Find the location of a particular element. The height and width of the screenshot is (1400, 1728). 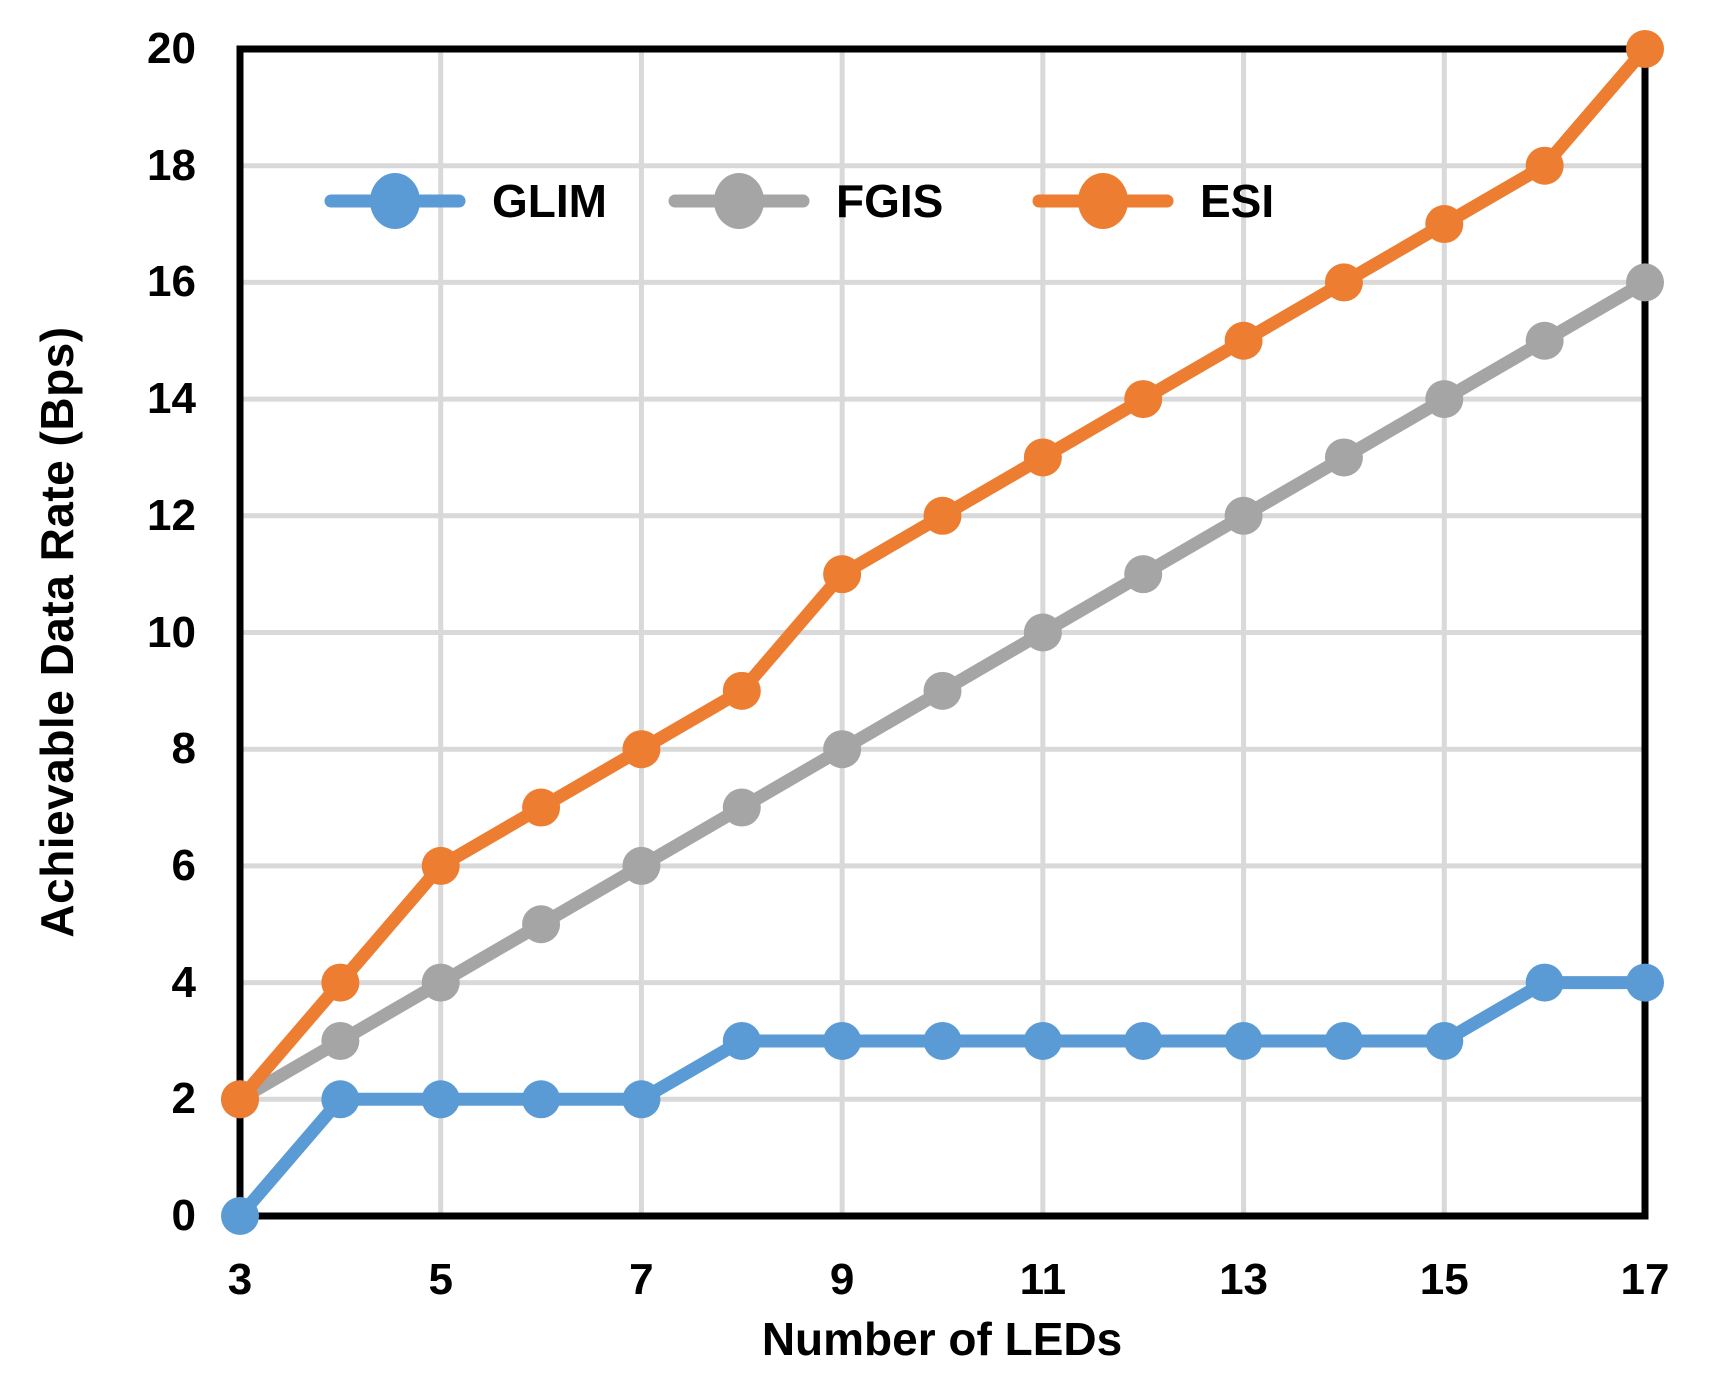

x-tick-label: 3 is located at coordinates (240, 1279).